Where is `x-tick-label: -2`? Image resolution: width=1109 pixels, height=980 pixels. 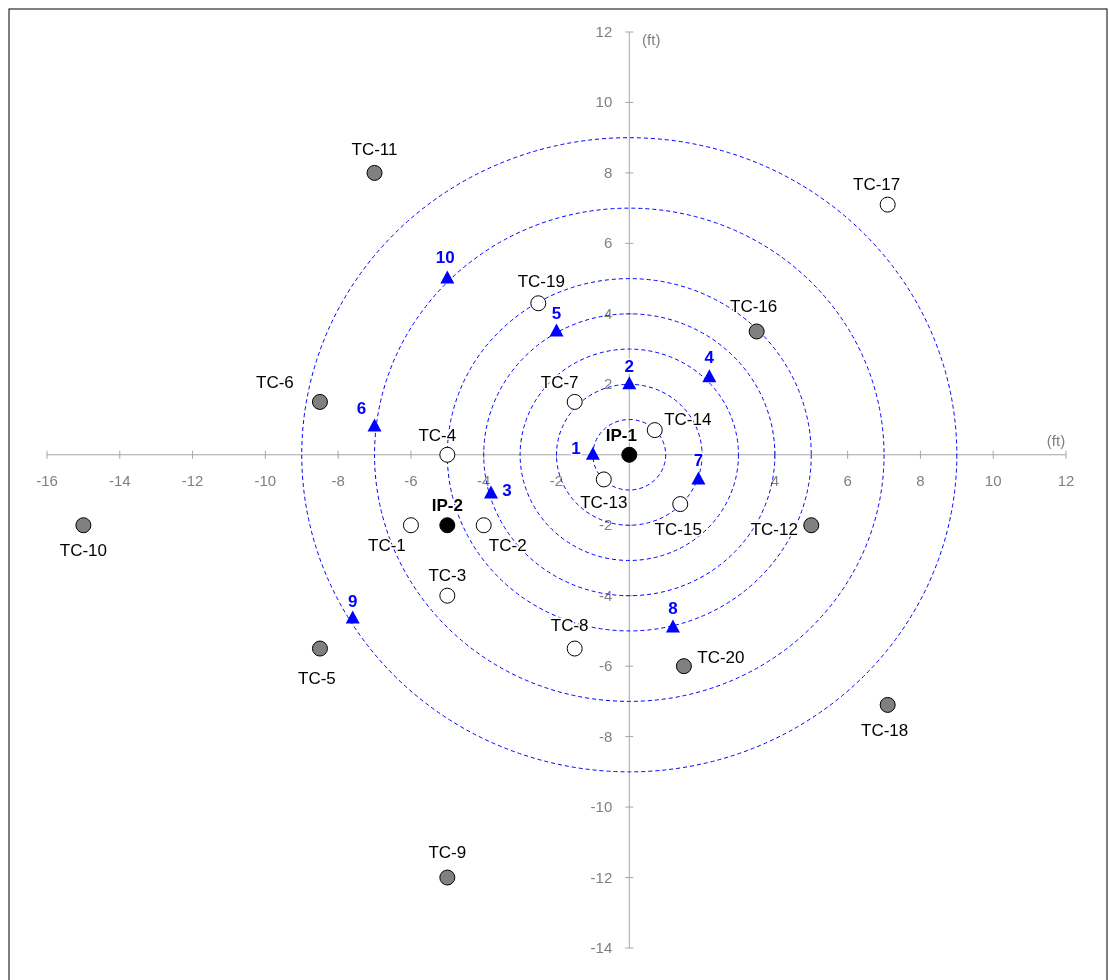
x-tick-label: -2 is located at coordinates (556, 480).